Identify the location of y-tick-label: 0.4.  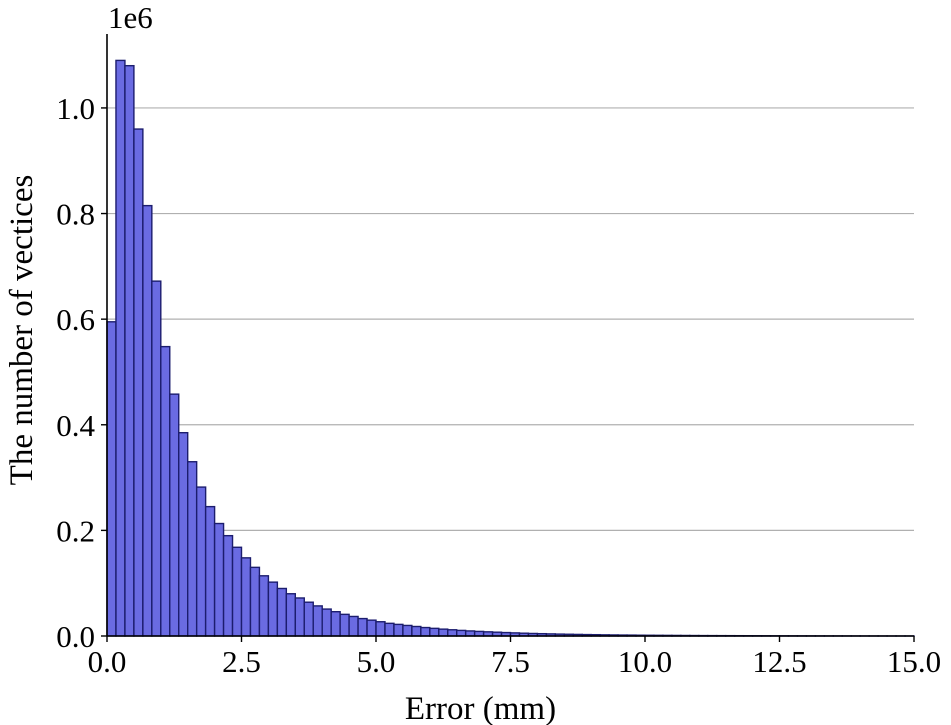
(75, 425).